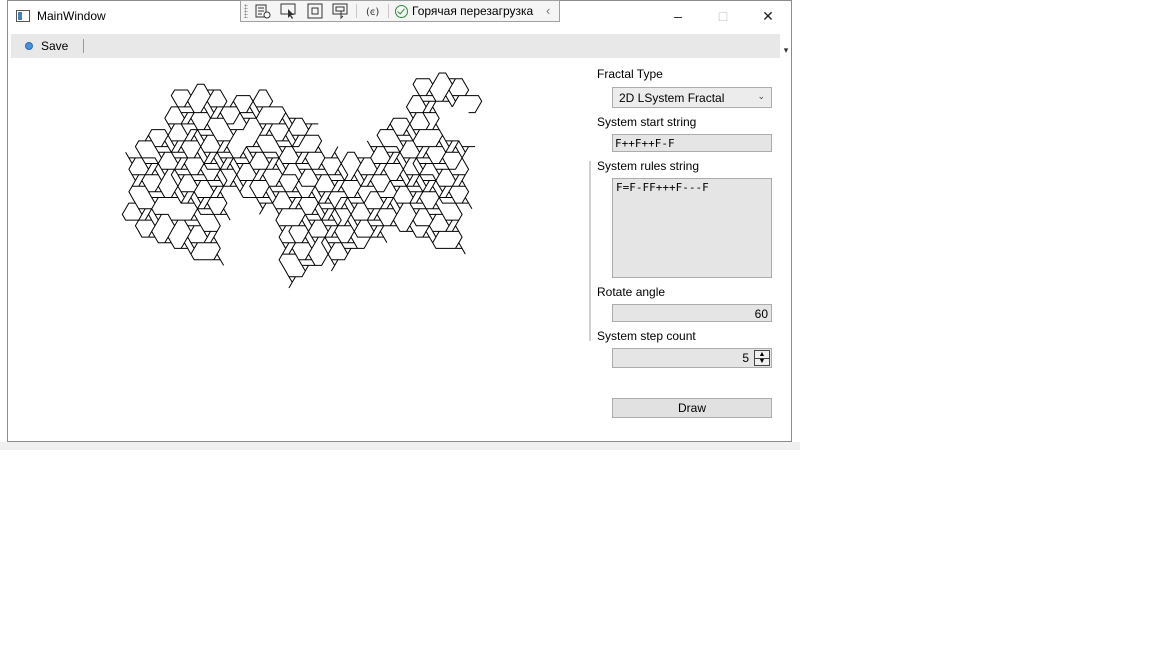  What do you see at coordinates (692, 408) in the screenshot?
I see `draw-button: Draw` at bounding box center [692, 408].